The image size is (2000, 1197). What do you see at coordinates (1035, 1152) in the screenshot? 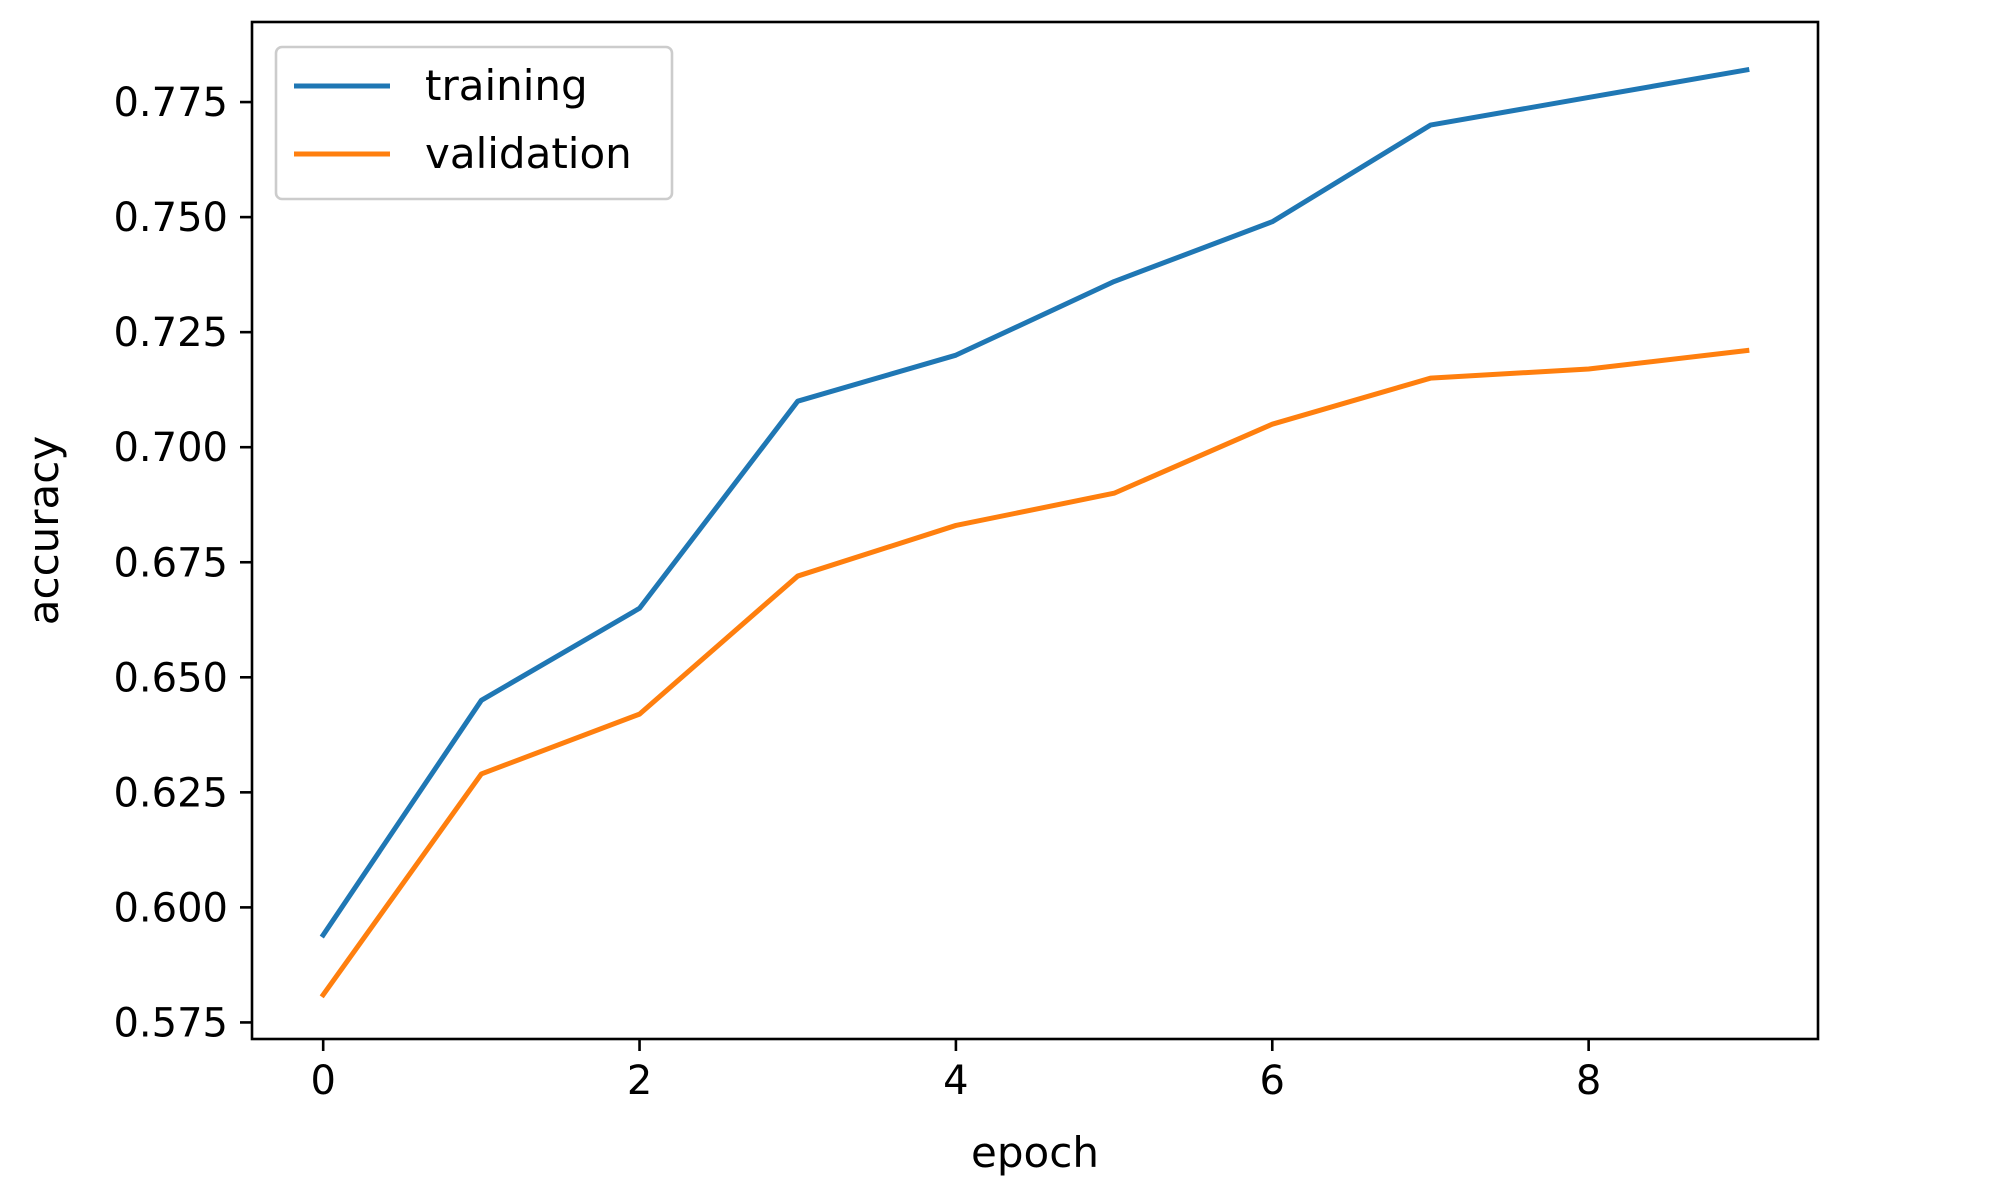
I see `x-axis-label: epoch` at bounding box center [1035, 1152].